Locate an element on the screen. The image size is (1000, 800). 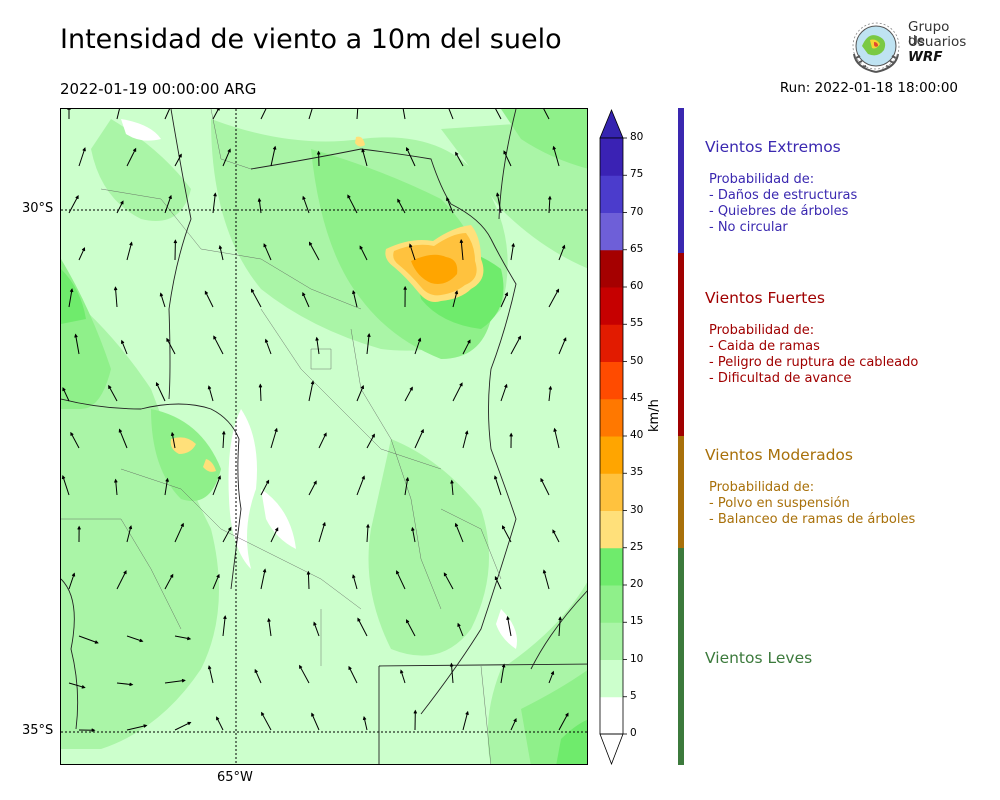
category-line: - Caida de ramas is located at coordinates (764, 346).